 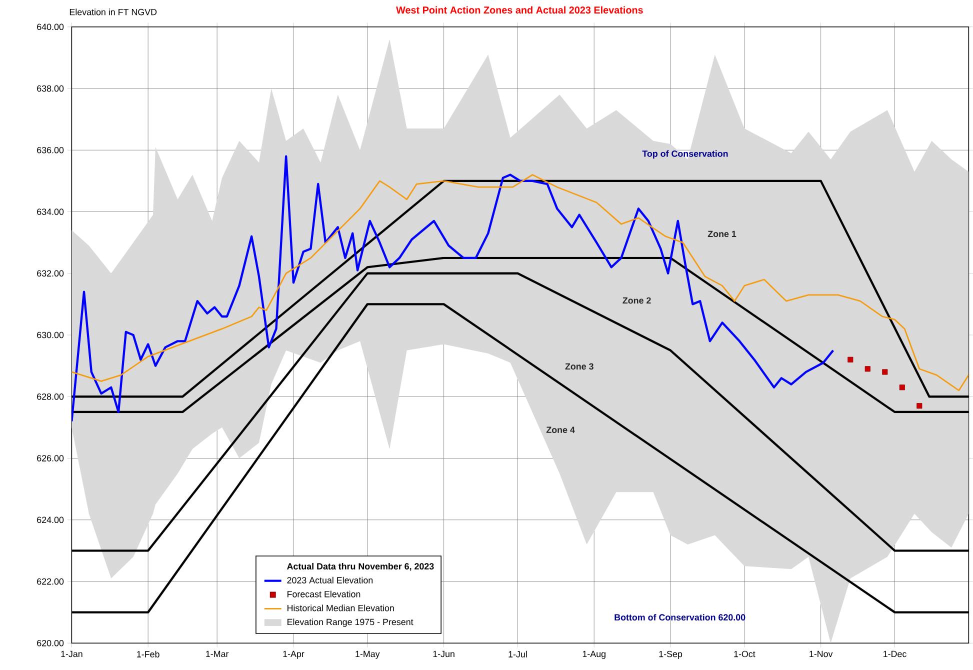 What do you see at coordinates (594, 654) in the screenshot?
I see `x-tick-label: 1-Aug` at bounding box center [594, 654].